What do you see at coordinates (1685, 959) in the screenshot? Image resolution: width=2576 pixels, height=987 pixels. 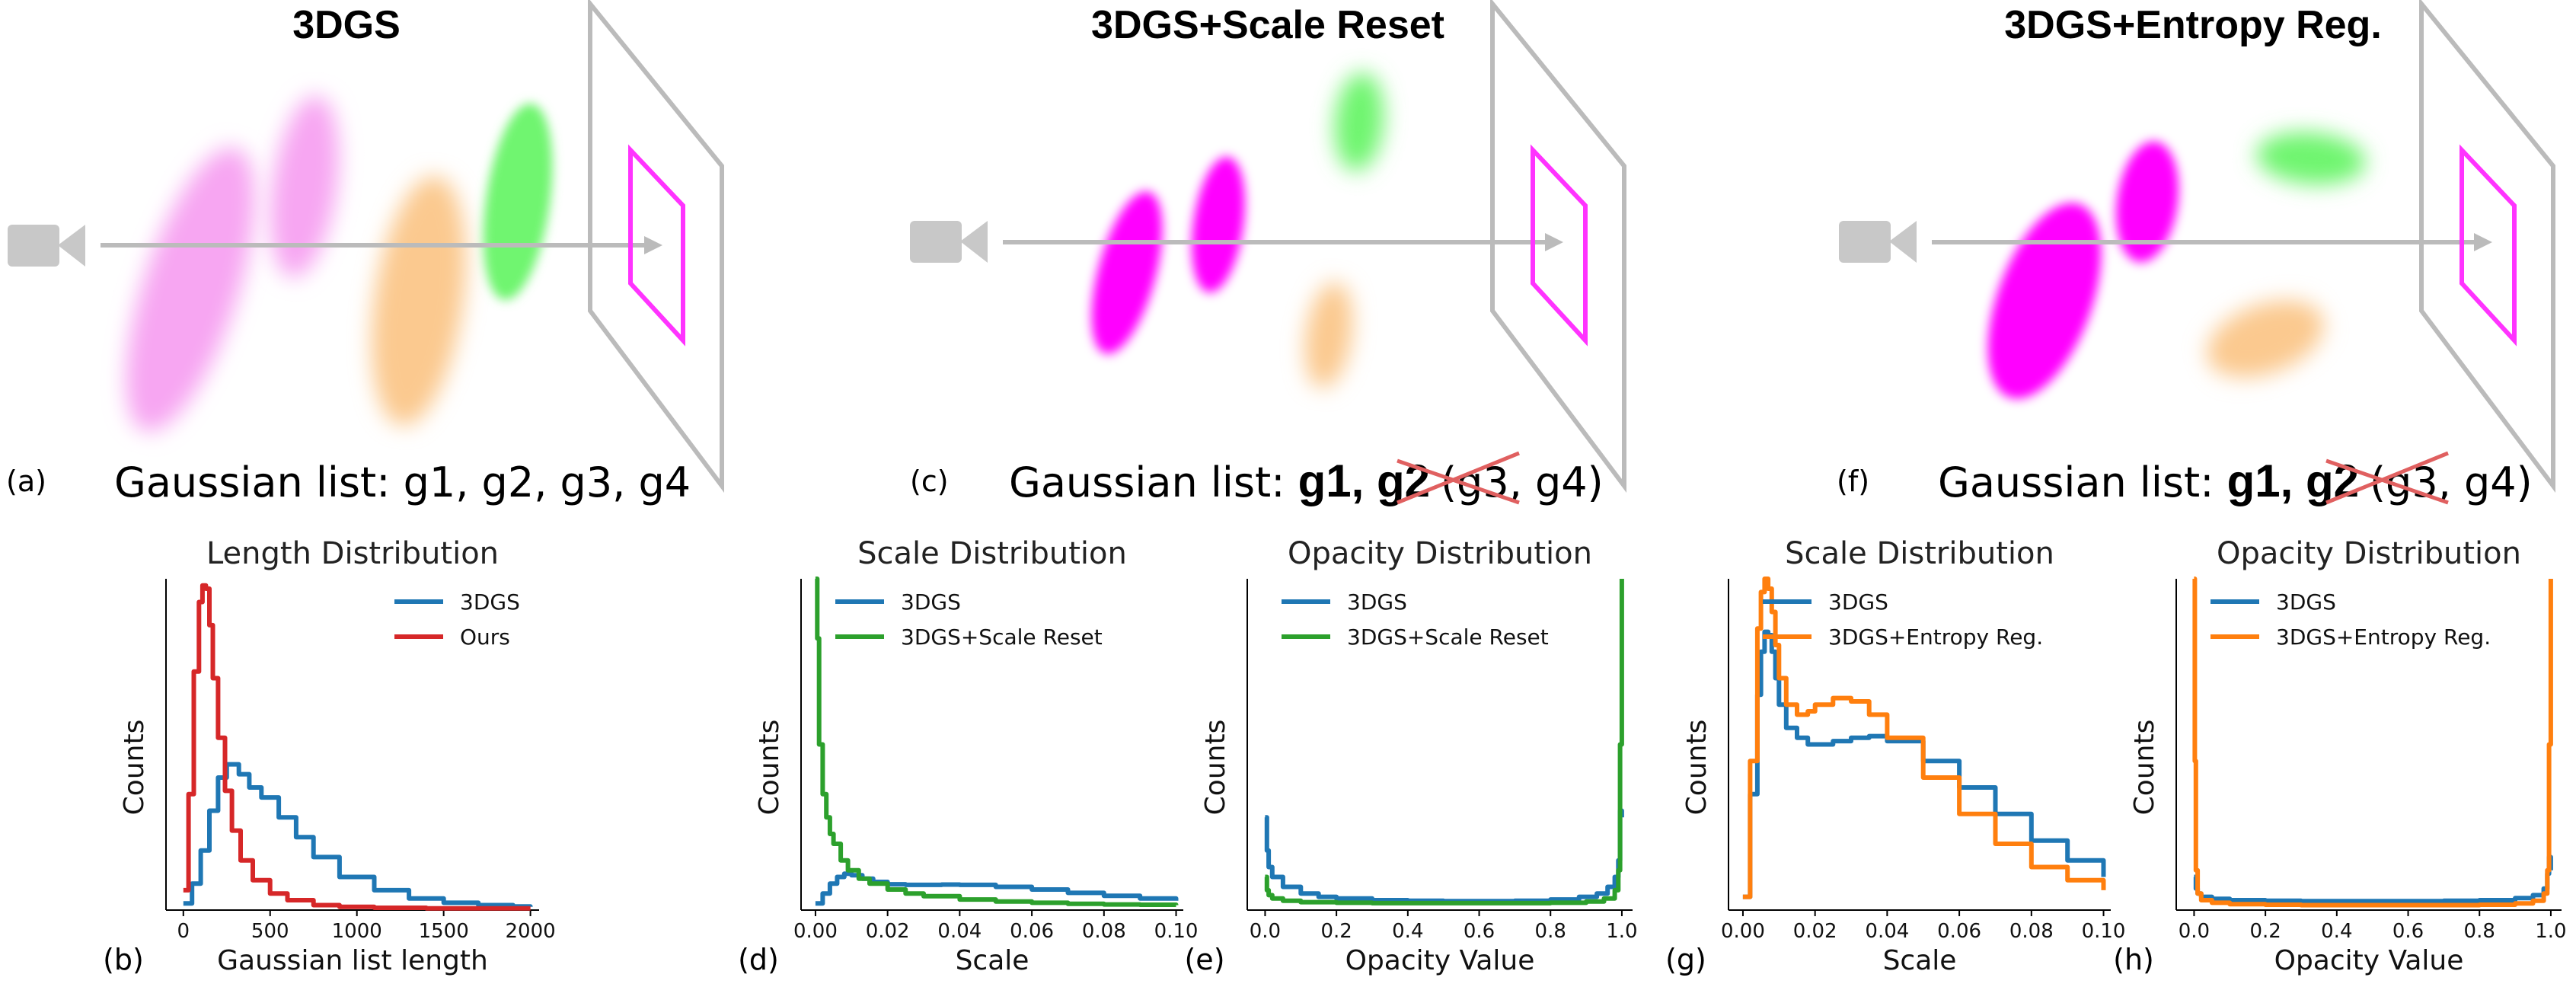 I see `panel-letter: (g)` at bounding box center [1685, 959].